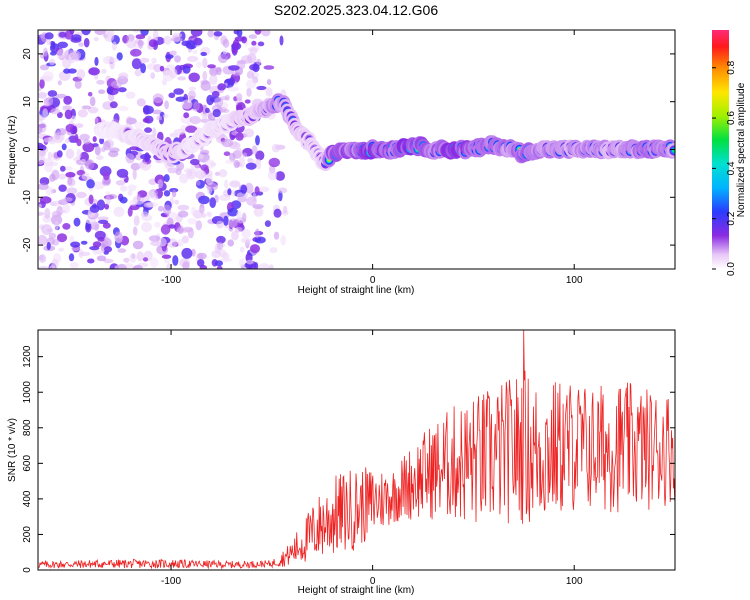  What do you see at coordinates (27, 102) in the screenshot?
I see `spectrogram-y-tick-label: 10` at bounding box center [27, 102].